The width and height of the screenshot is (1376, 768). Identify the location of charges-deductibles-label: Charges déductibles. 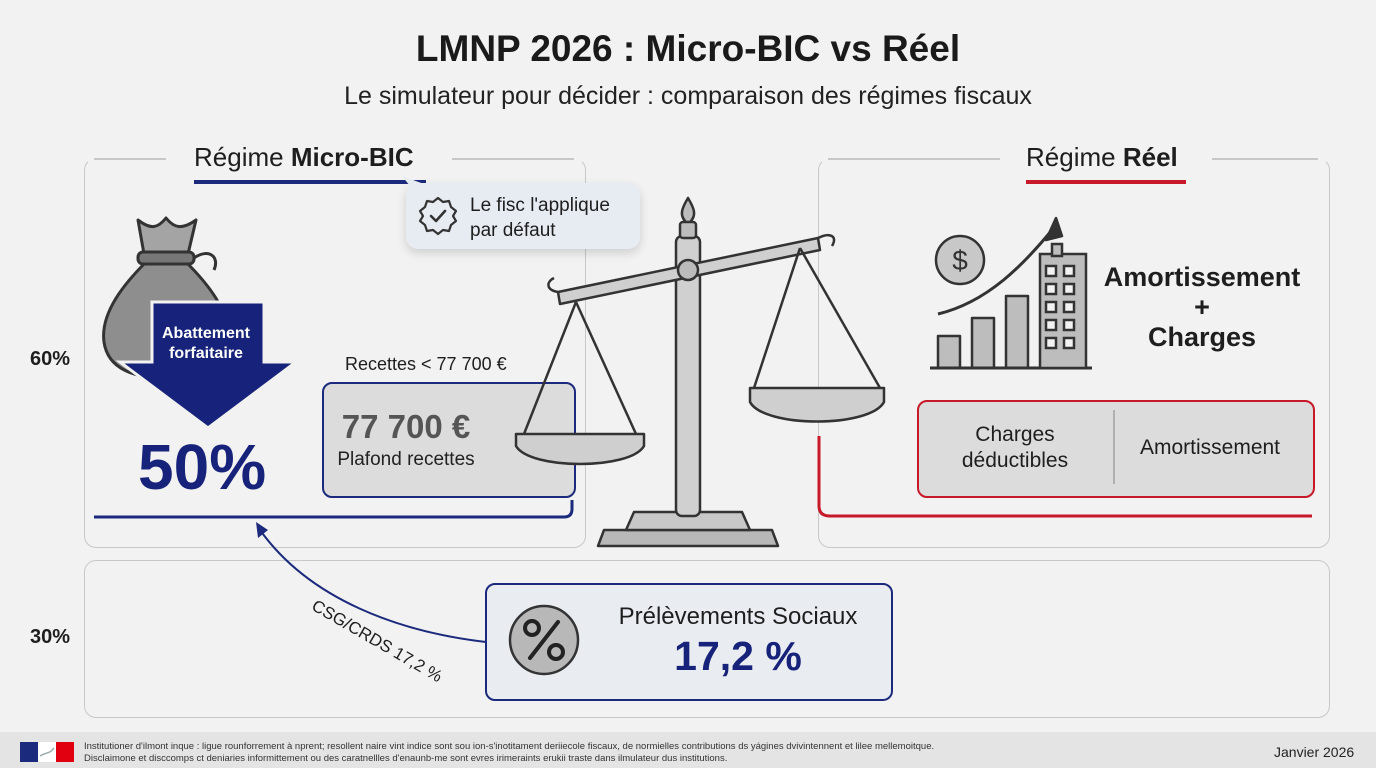
(1015, 447).